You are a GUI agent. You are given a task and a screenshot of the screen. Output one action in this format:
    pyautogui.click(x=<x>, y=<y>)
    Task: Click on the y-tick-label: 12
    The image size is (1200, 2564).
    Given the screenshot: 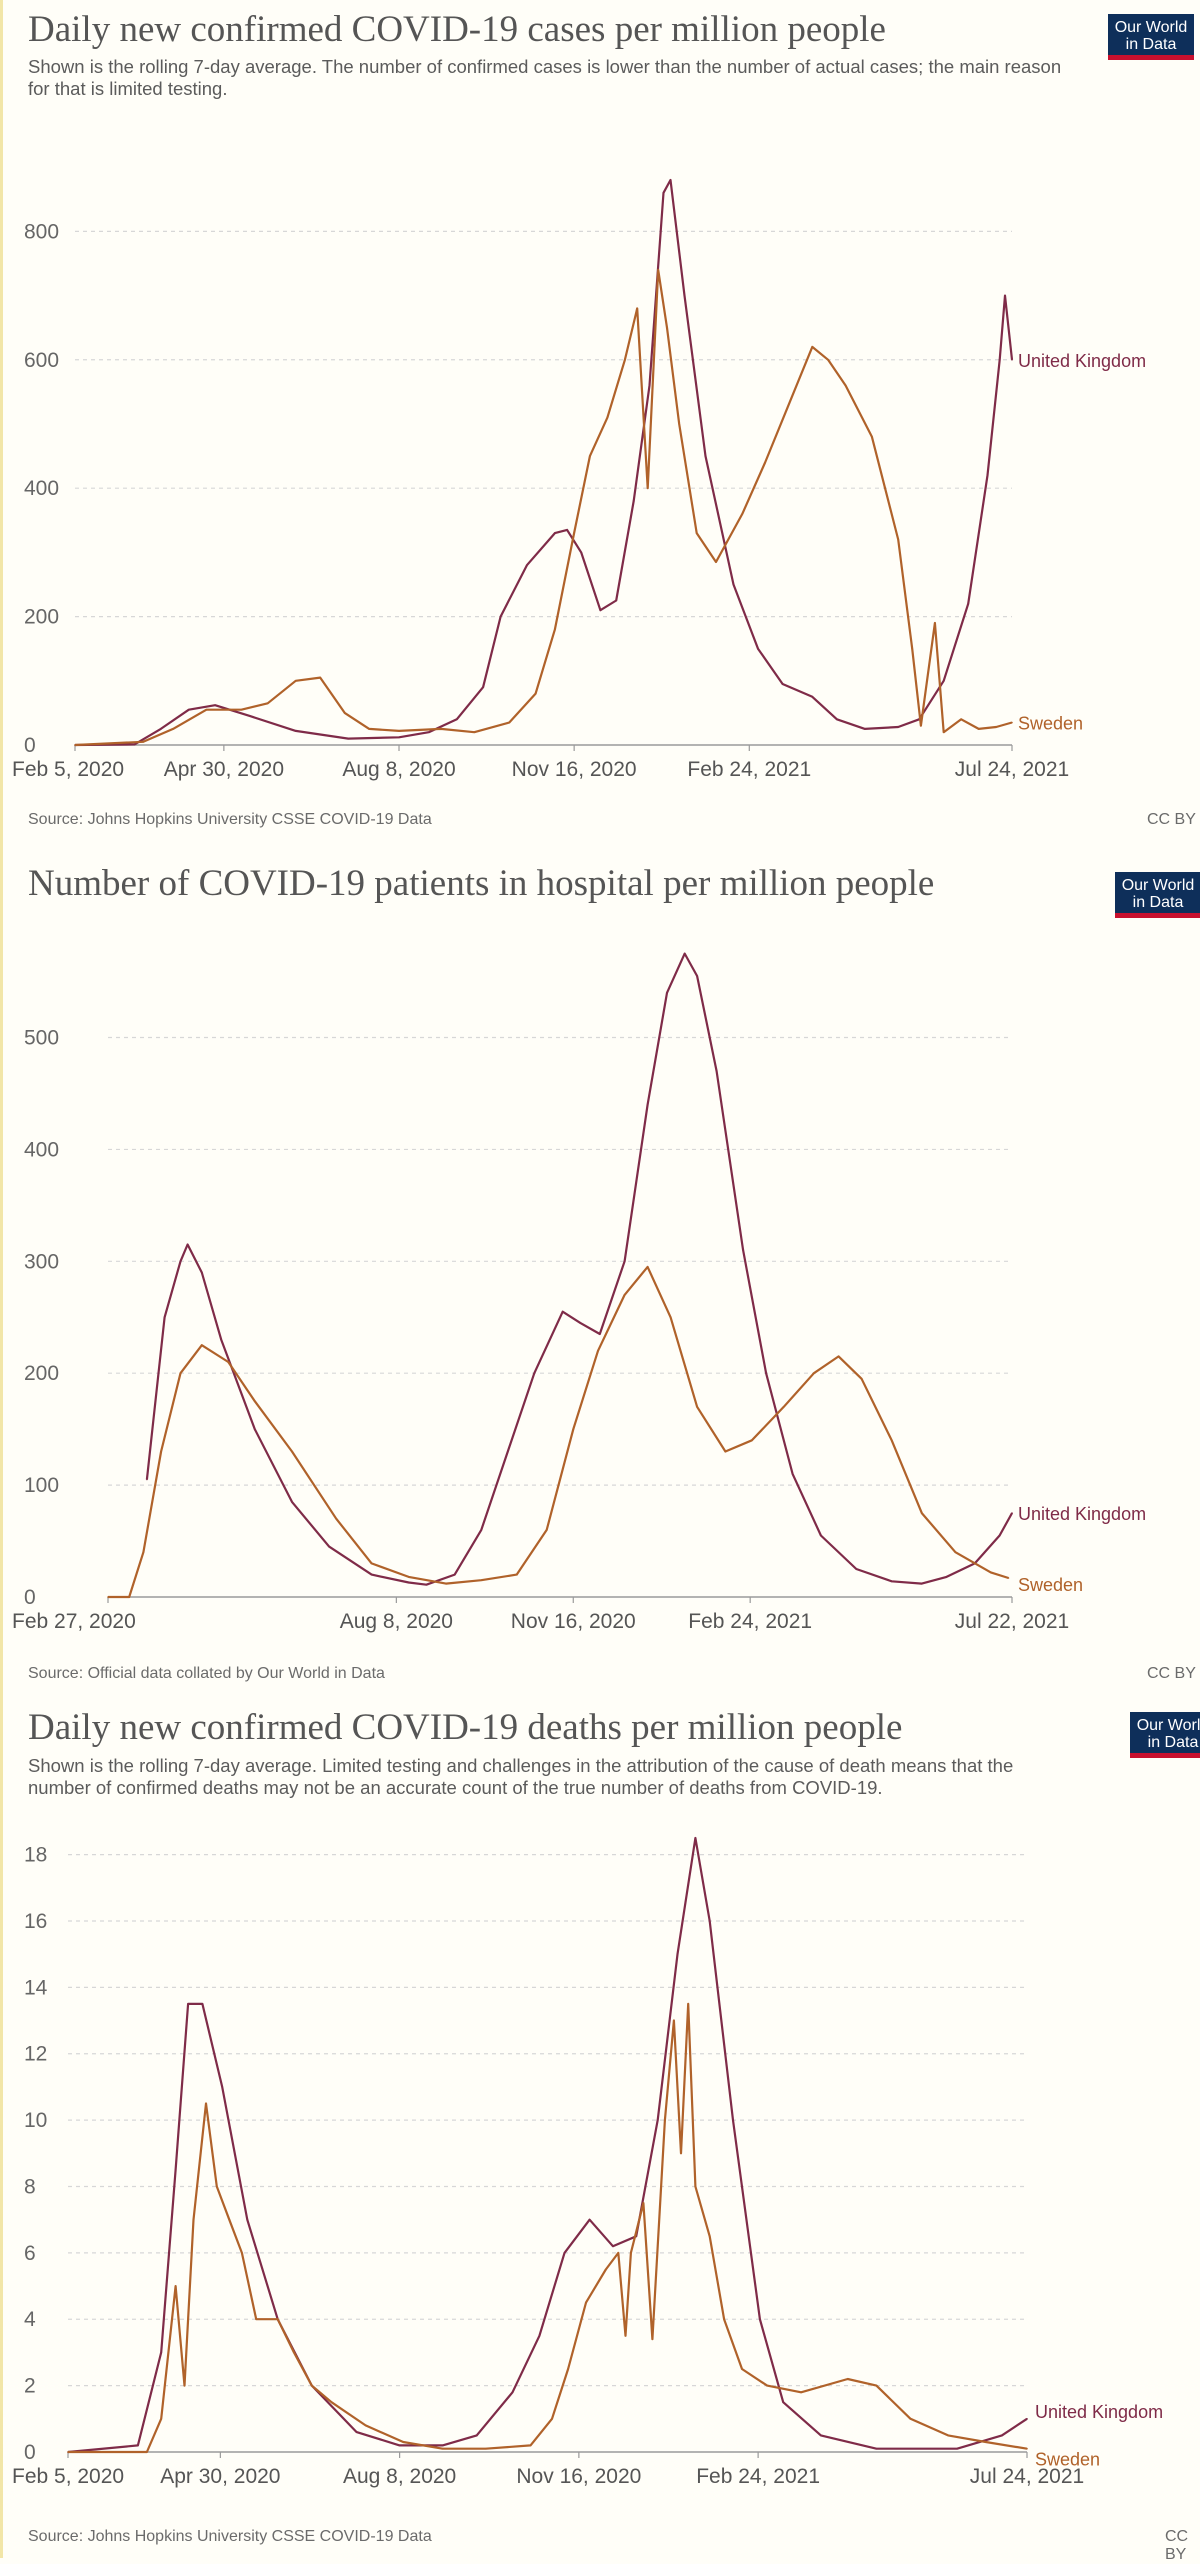 What is the action you would take?
    pyautogui.click(x=35, y=2054)
    